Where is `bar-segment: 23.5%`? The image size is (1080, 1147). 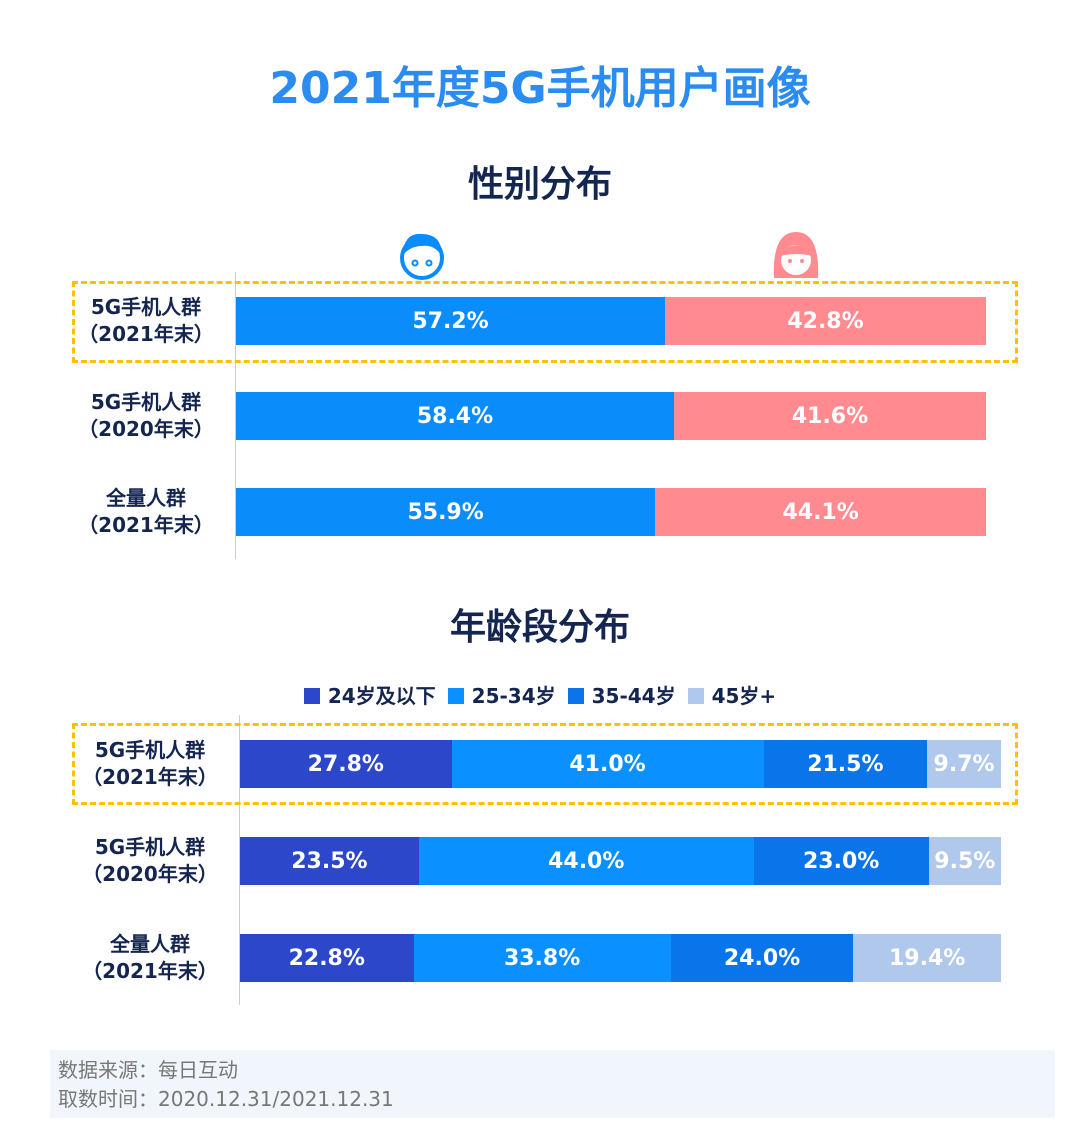
bar-segment: 23.5% is located at coordinates (329, 861).